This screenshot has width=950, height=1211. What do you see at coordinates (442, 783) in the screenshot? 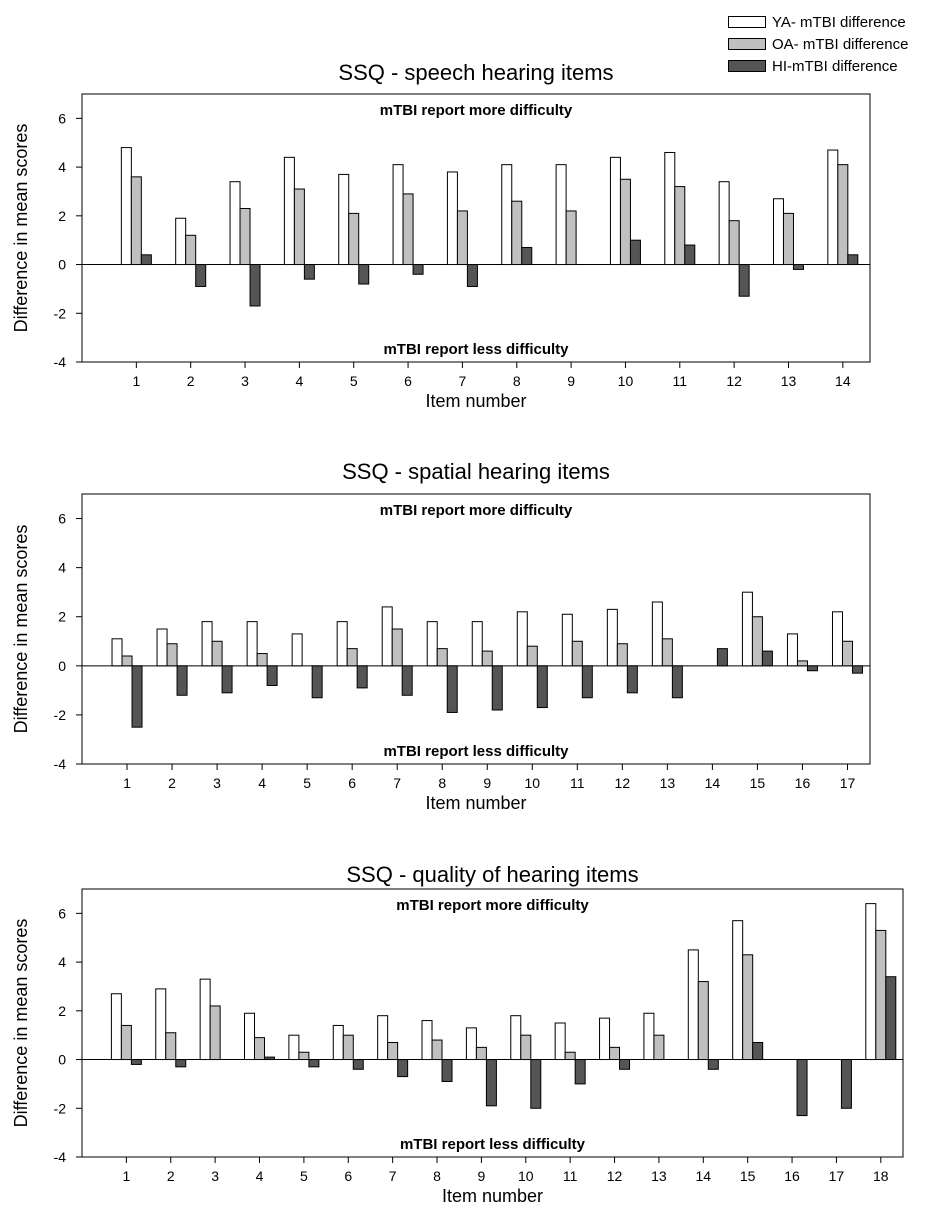
I see `x-tick-label: 8` at bounding box center [442, 783].